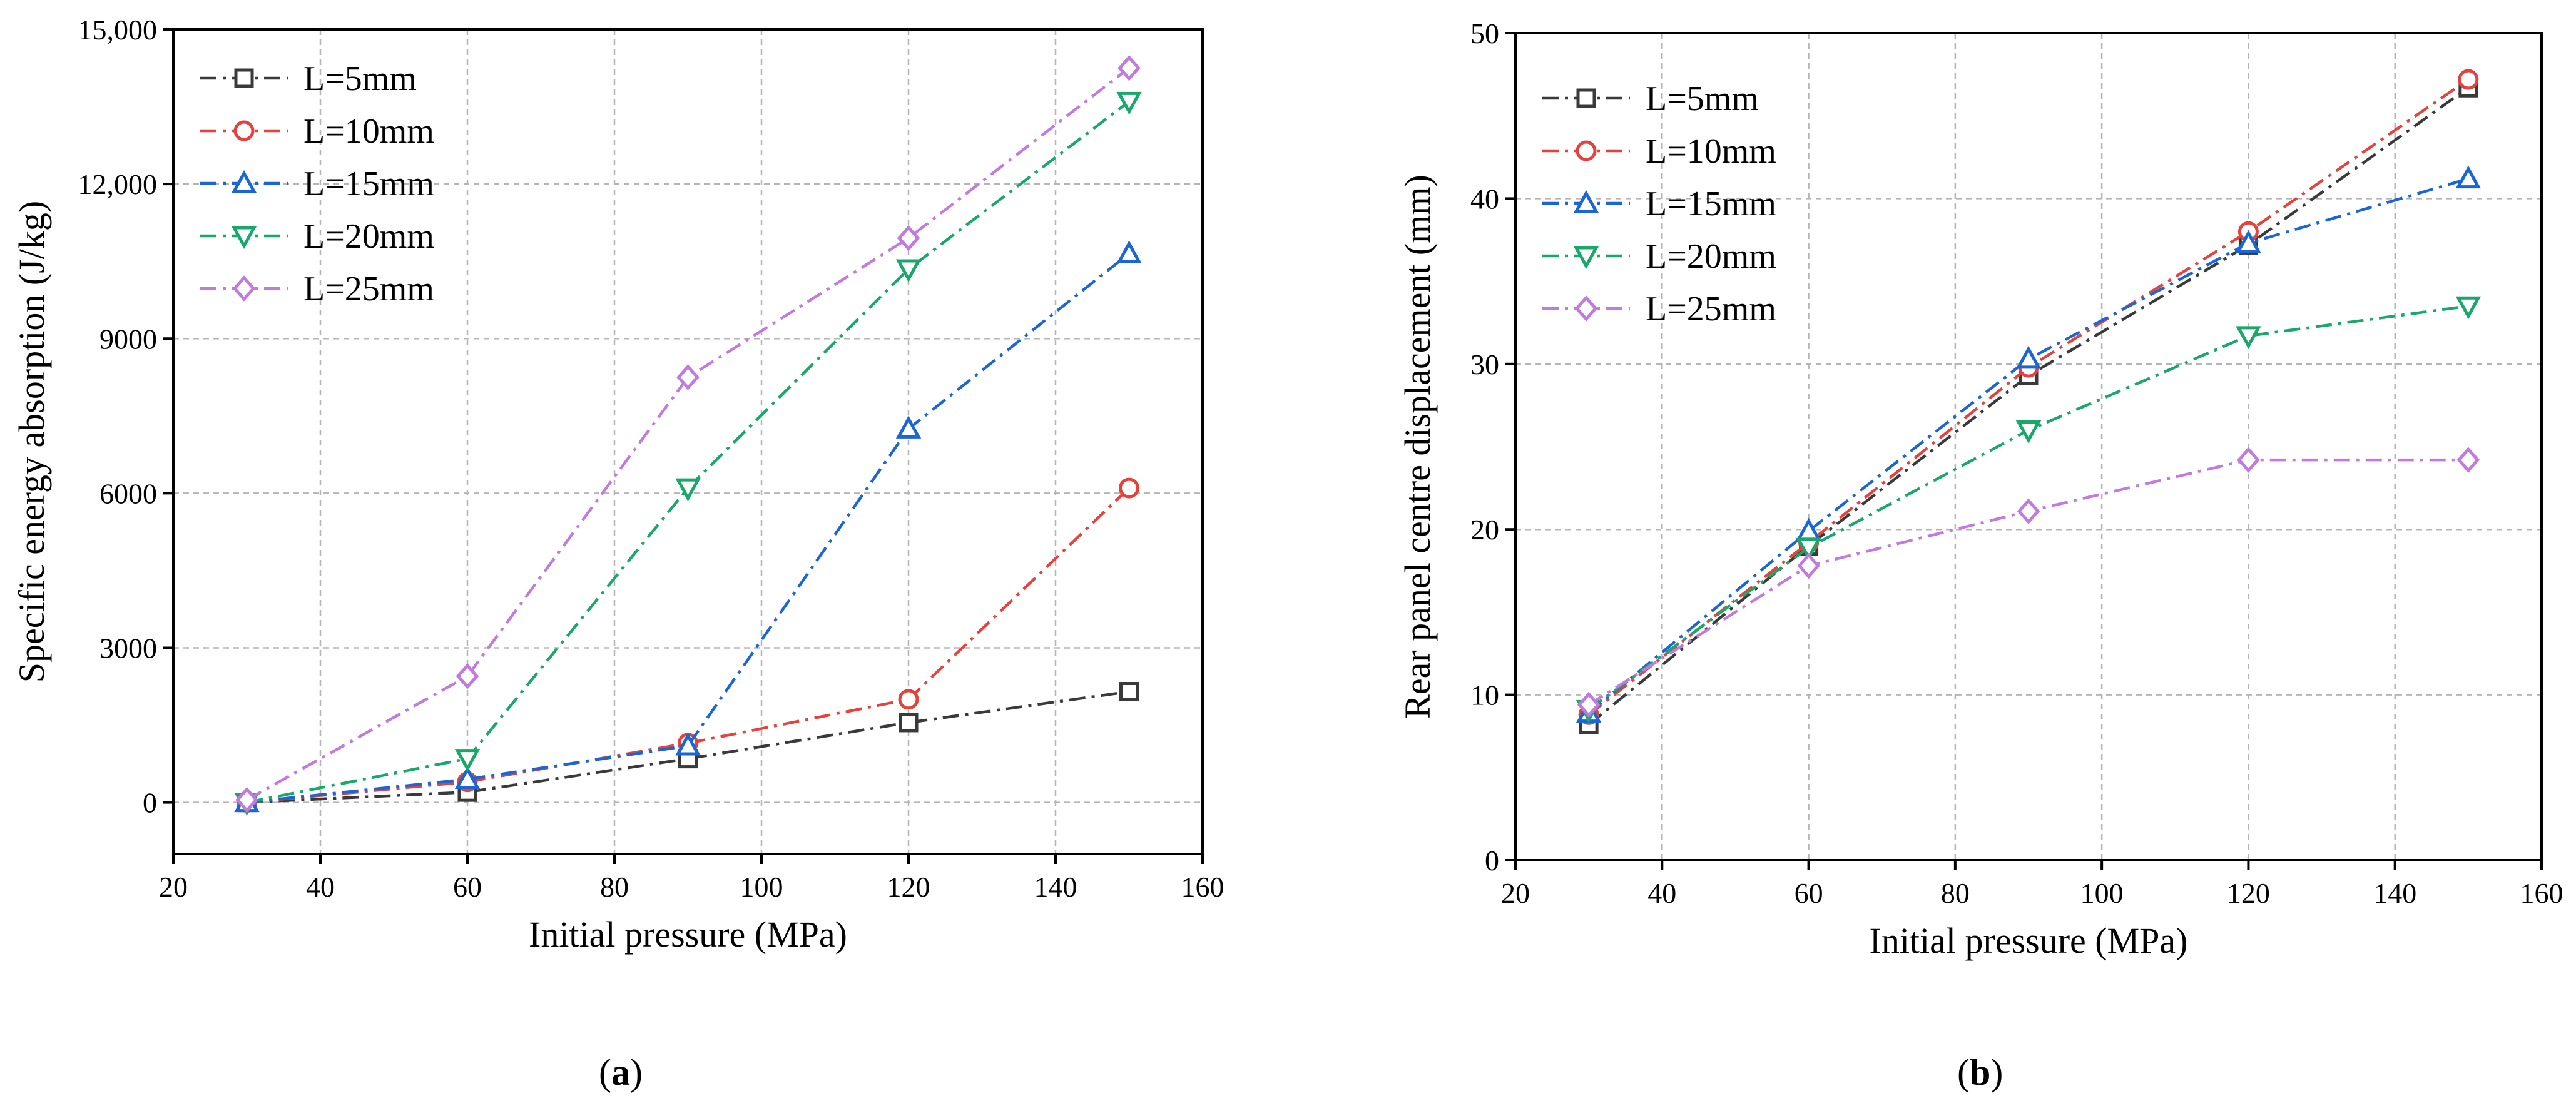  What do you see at coordinates (369, 184) in the screenshot?
I see `legend-label: L=15mm` at bounding box center [369, 184].